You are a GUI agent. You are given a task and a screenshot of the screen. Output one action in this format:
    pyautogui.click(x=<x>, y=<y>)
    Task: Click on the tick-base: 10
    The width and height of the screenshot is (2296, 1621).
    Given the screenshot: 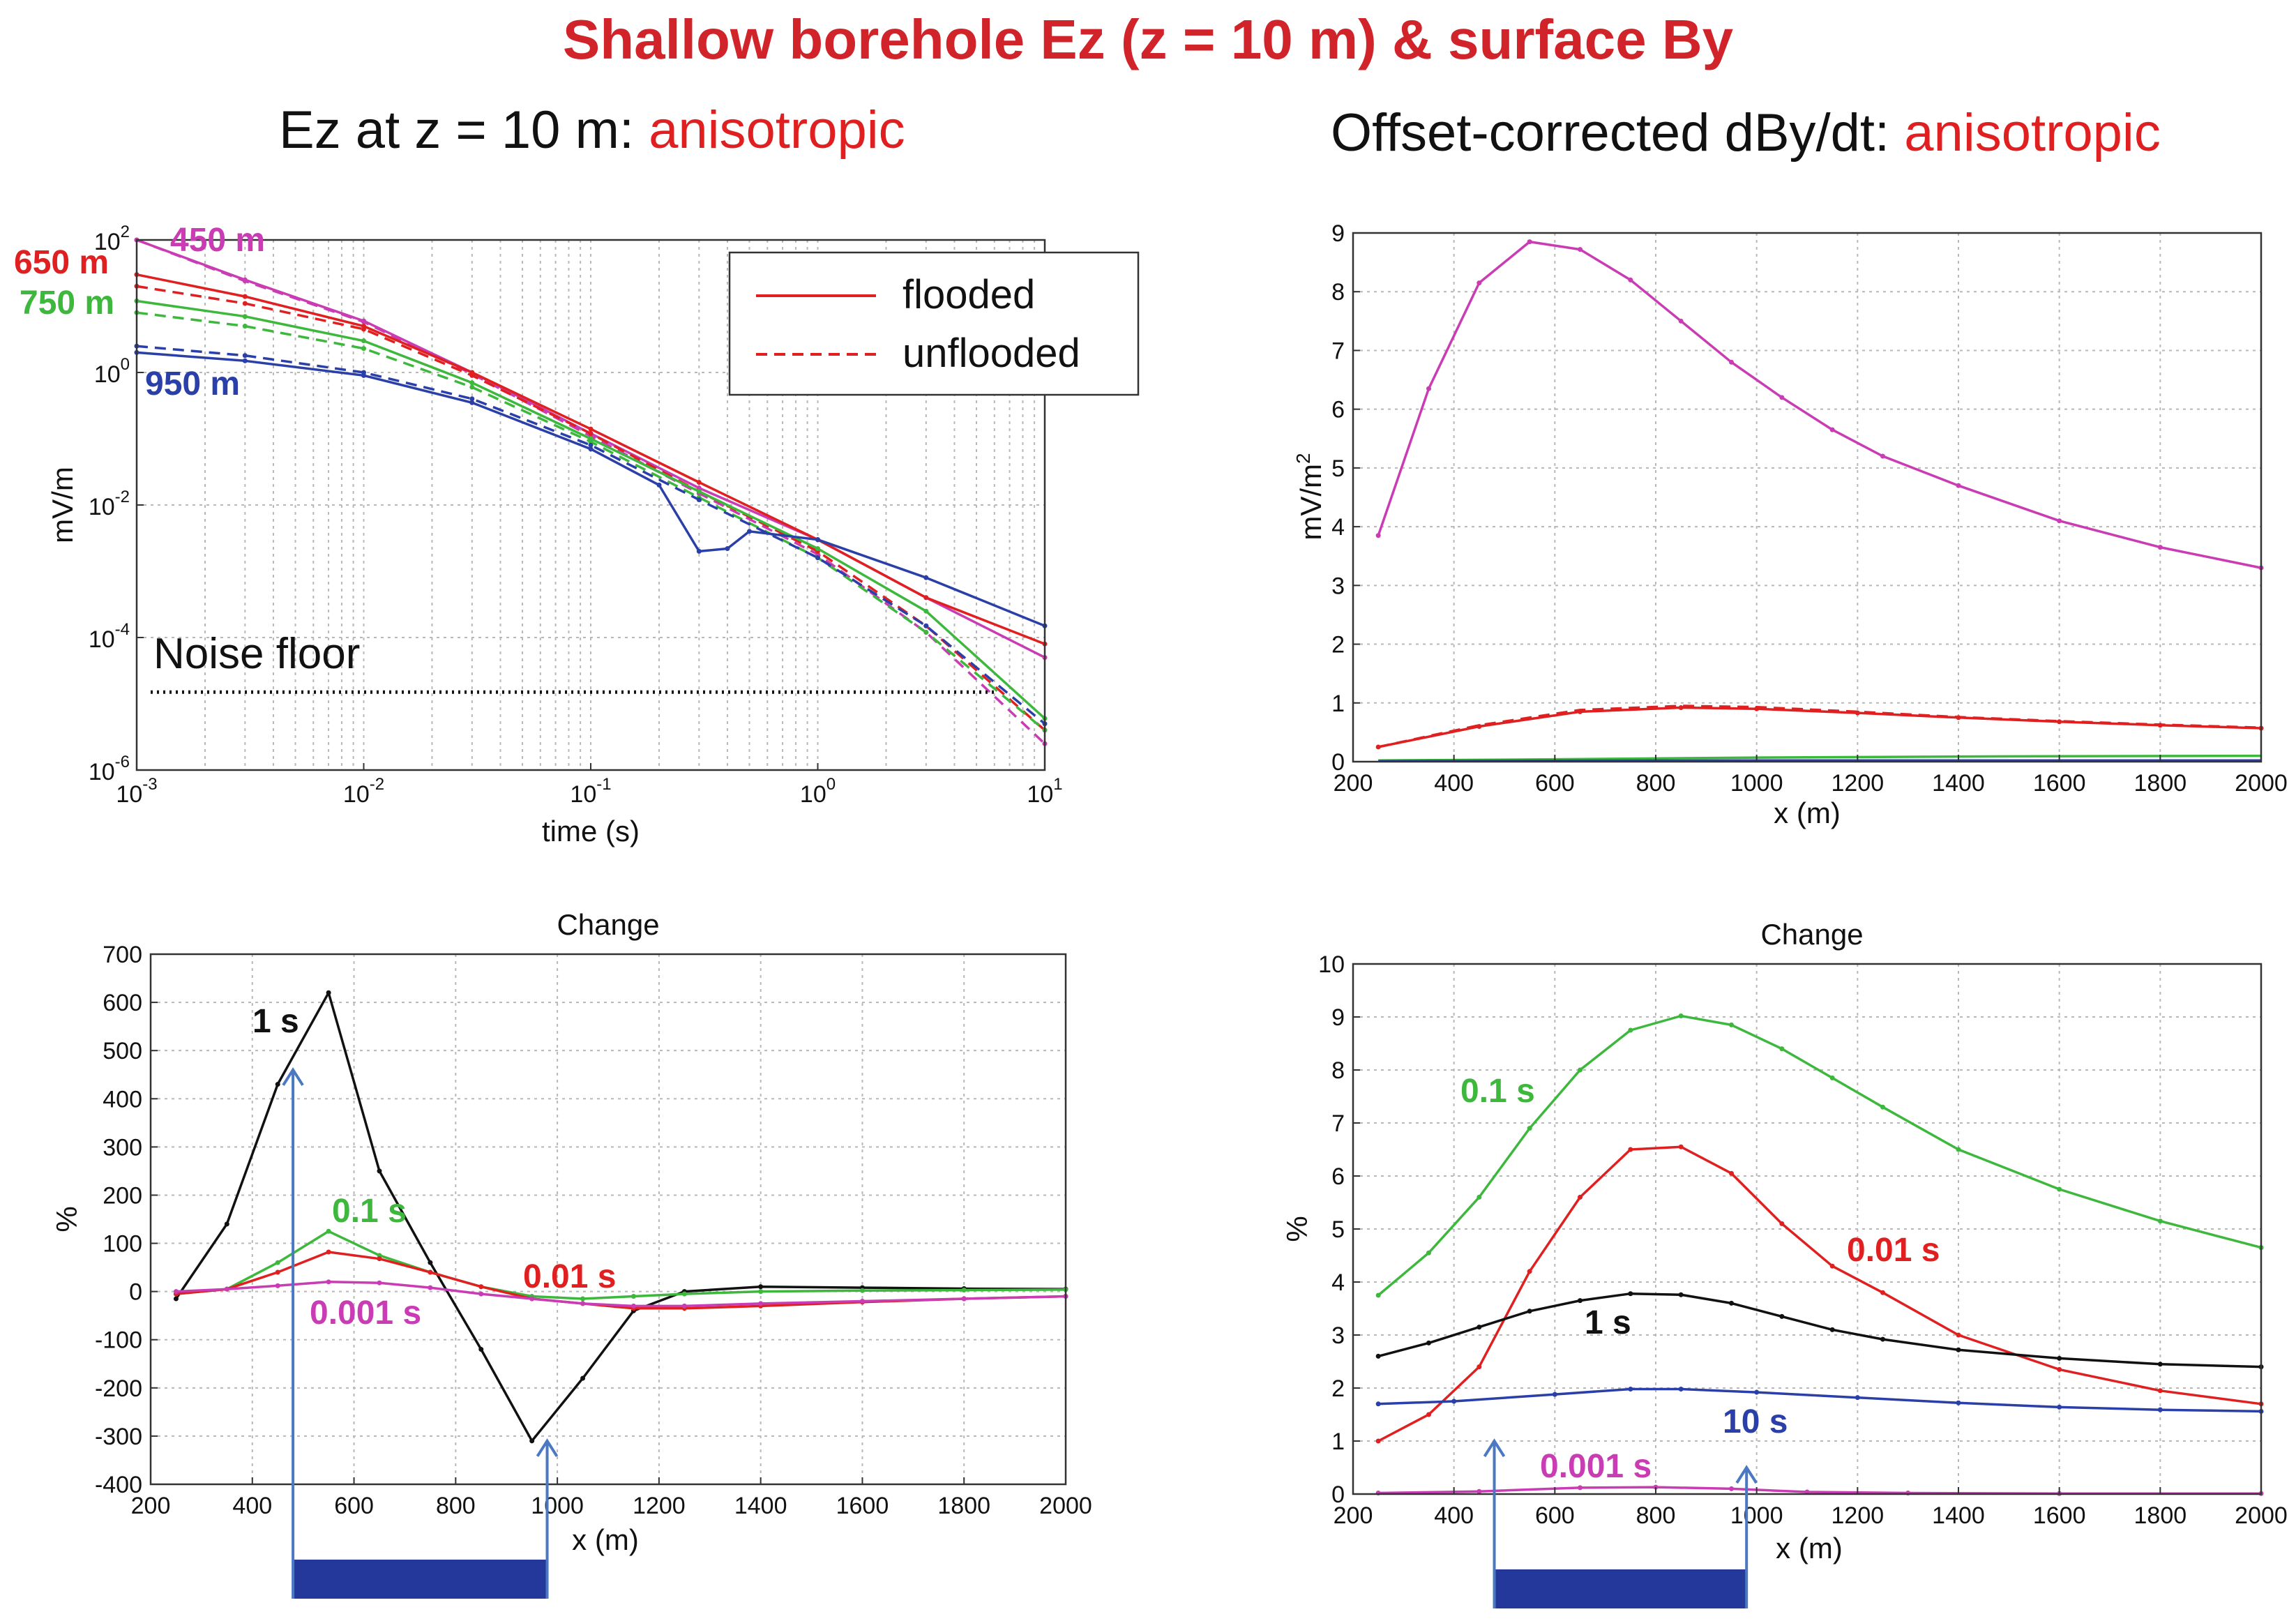 What is the action you would take?
    pyautogui.click(x=102, y=507)
    